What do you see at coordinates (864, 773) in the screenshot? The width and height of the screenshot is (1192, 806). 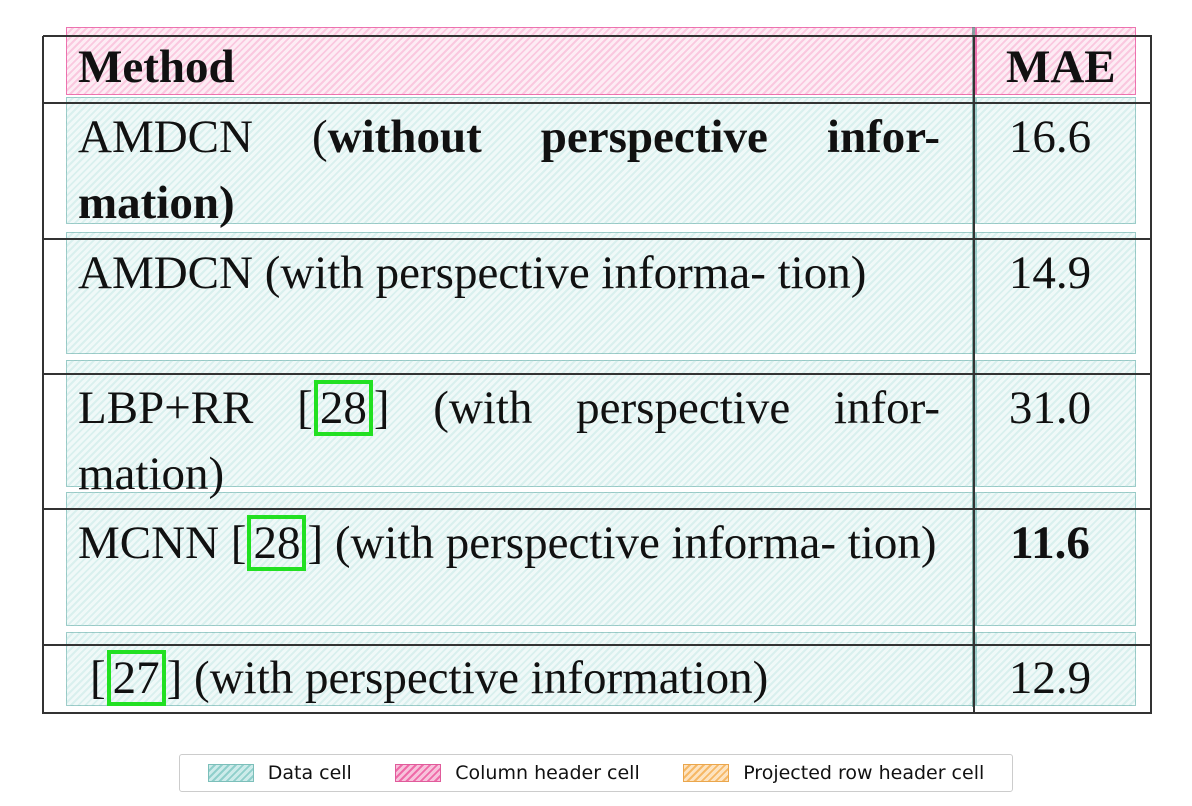 I see `legend-label: Projected row header cell` at bounding box center [864, 773].